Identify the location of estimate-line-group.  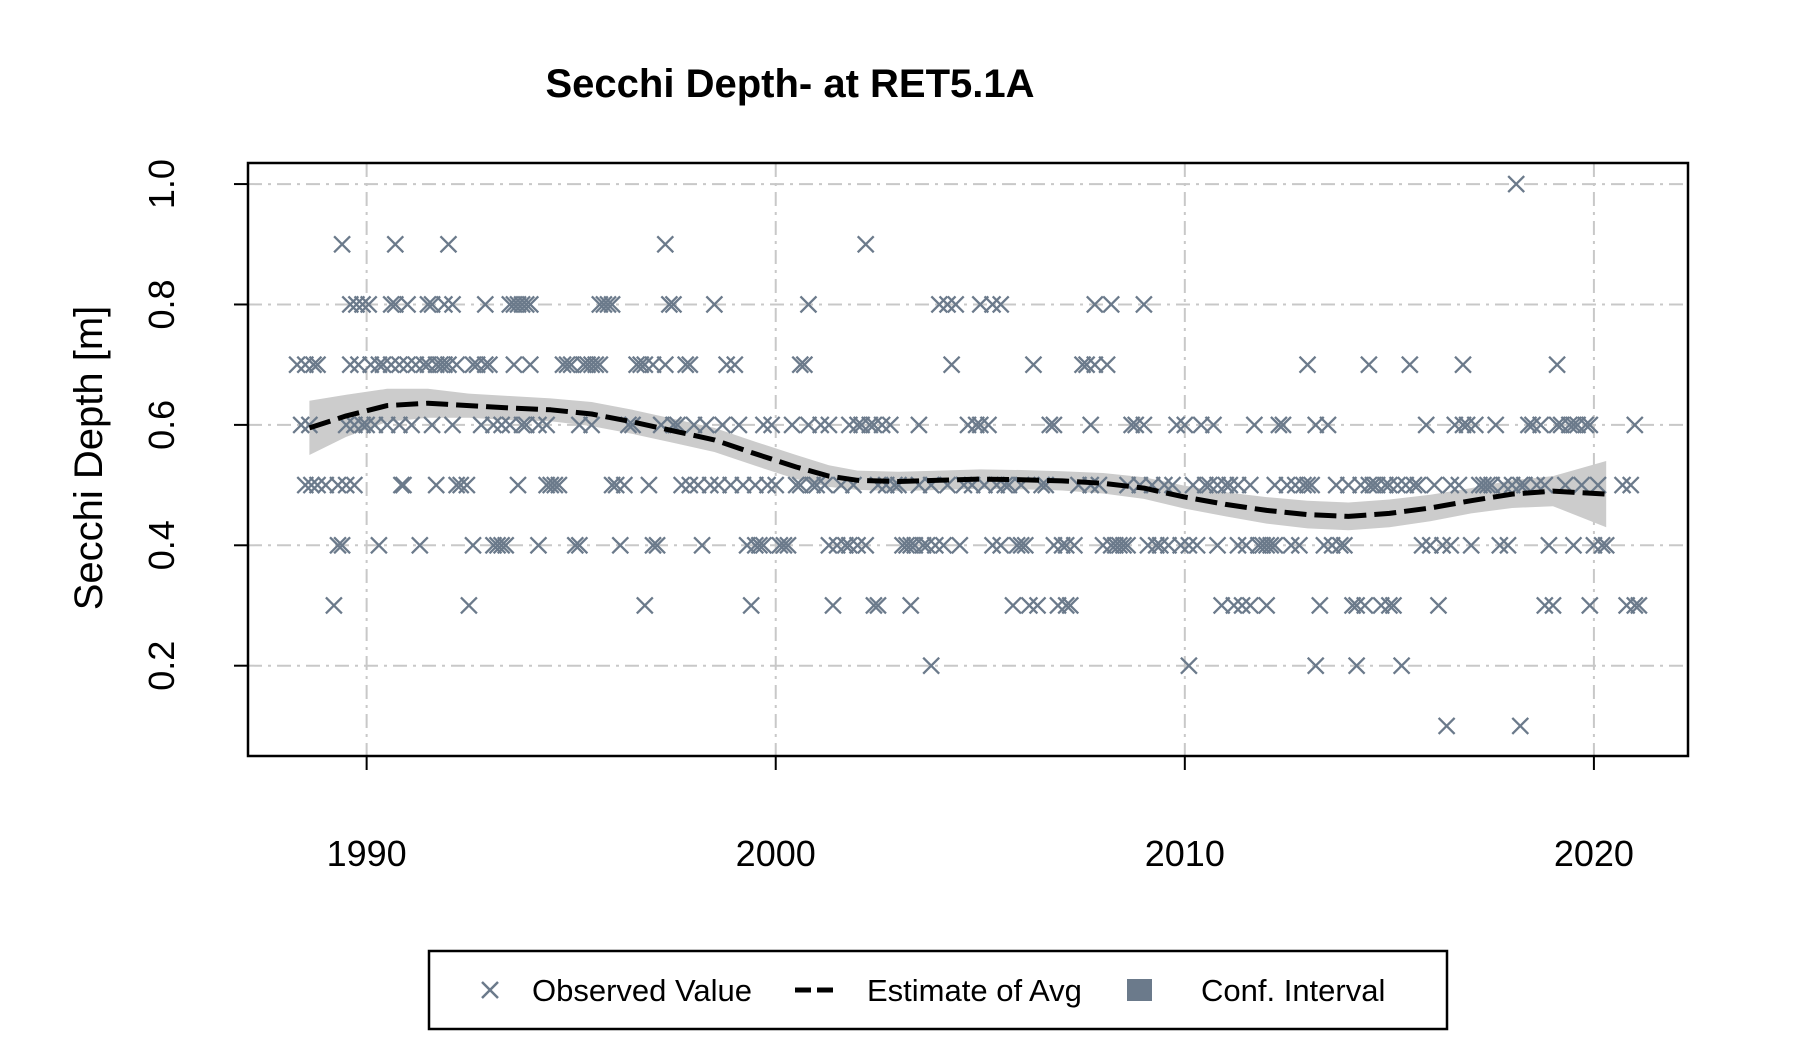
(957, 459).